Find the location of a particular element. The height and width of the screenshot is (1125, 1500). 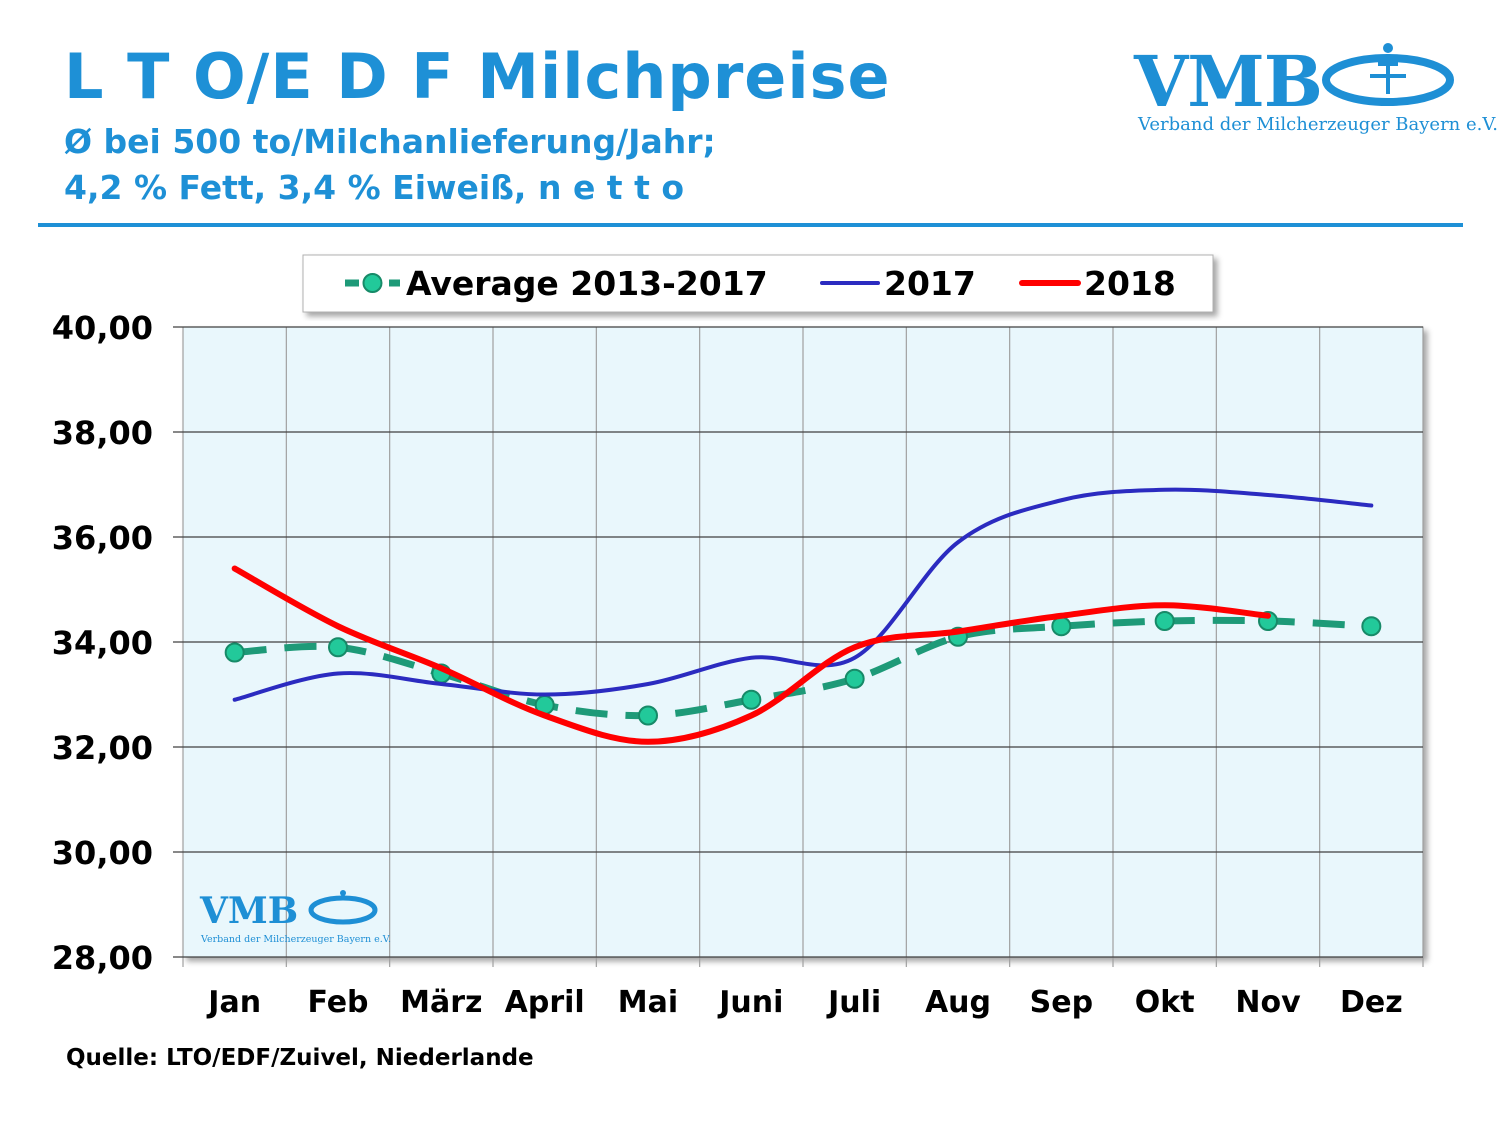

chart-subtitle-line1: Ø bei 500 to/Milchanlieferung/Jahr; is located at coordinates (390, 141).